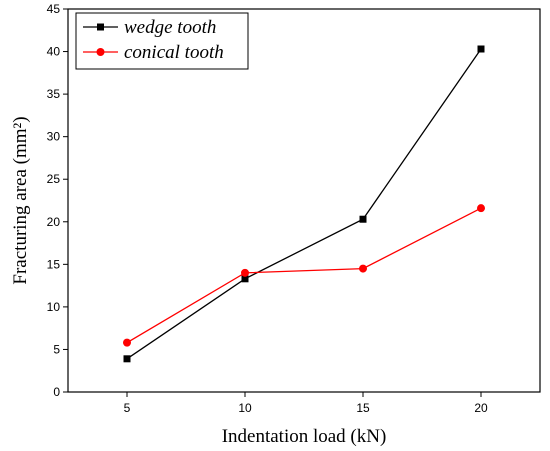 Image resolution: width=550 pixels, height=451 pixels. I want to click on legend-item: wedge tooth, so click(149, 27).